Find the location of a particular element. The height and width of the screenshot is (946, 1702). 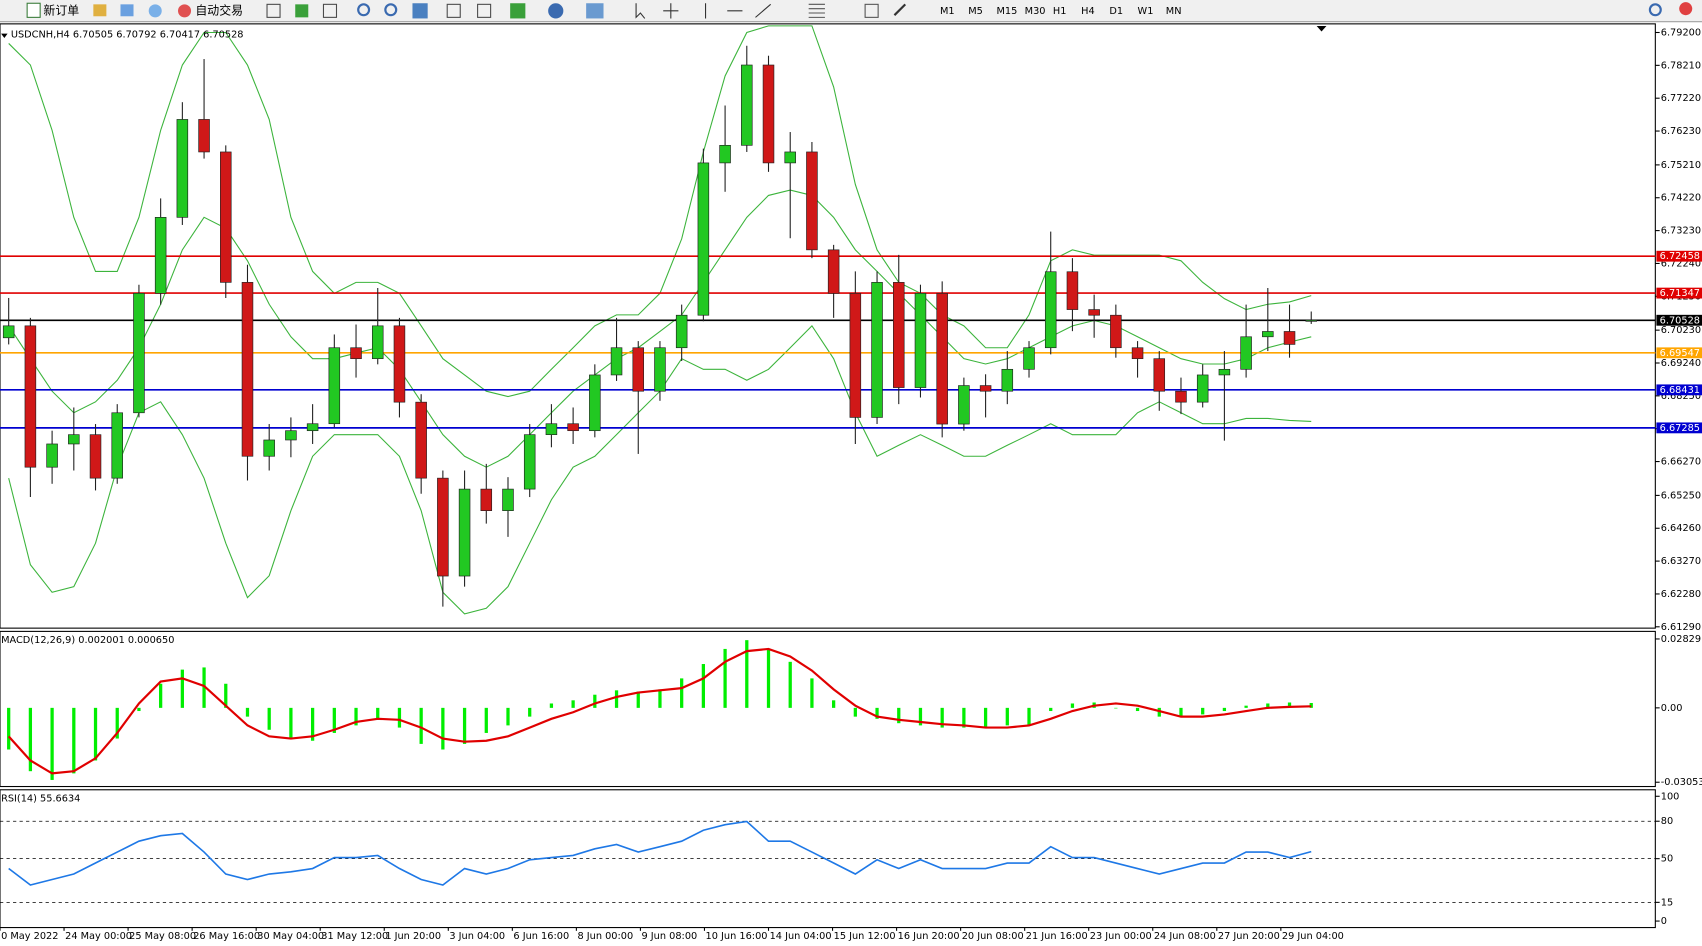

y-tick-label: 6.62280 is located at coordinates (1681, 594).